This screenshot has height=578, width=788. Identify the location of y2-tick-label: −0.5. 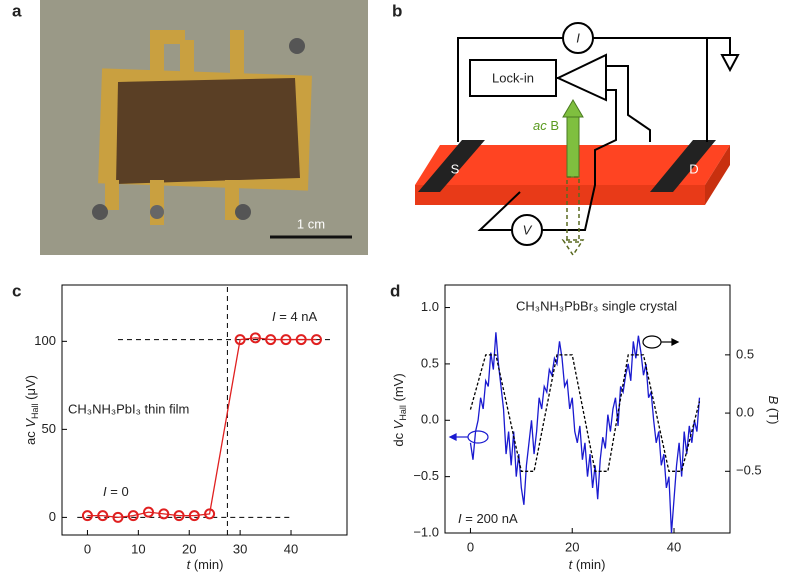
(749, 470).